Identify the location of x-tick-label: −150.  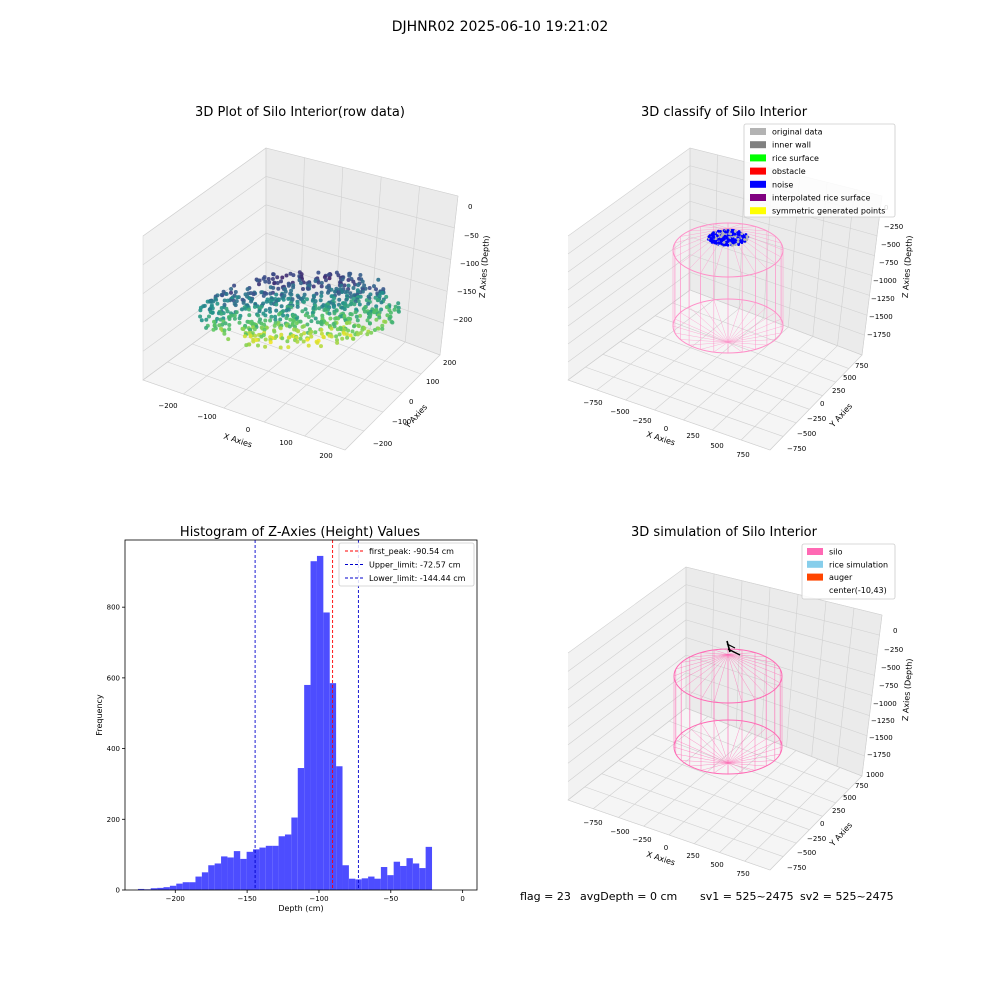
(247, 899).